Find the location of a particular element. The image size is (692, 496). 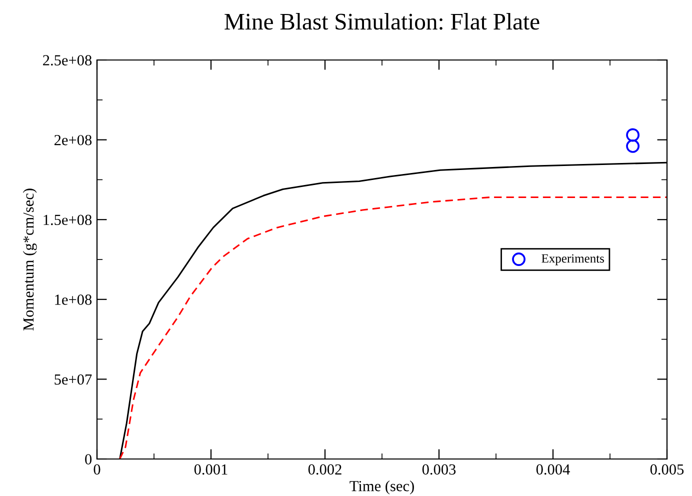

x-tick-label: 0.005 is located at coordinates (667, 469).